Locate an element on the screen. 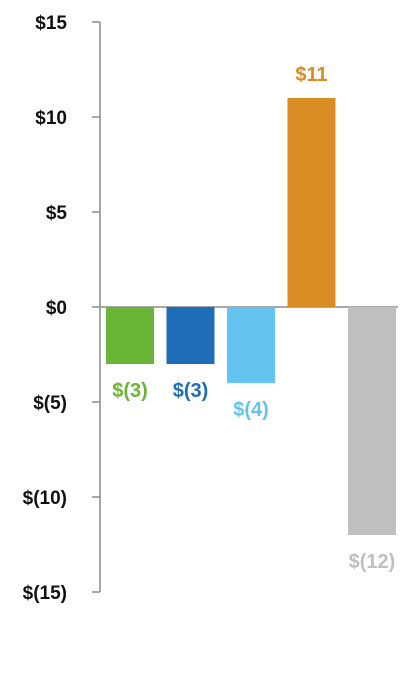  y-tick-labels: $15 $10 $5 $0 $(5) $(10) $(15) is located at coordinates (45, 308).